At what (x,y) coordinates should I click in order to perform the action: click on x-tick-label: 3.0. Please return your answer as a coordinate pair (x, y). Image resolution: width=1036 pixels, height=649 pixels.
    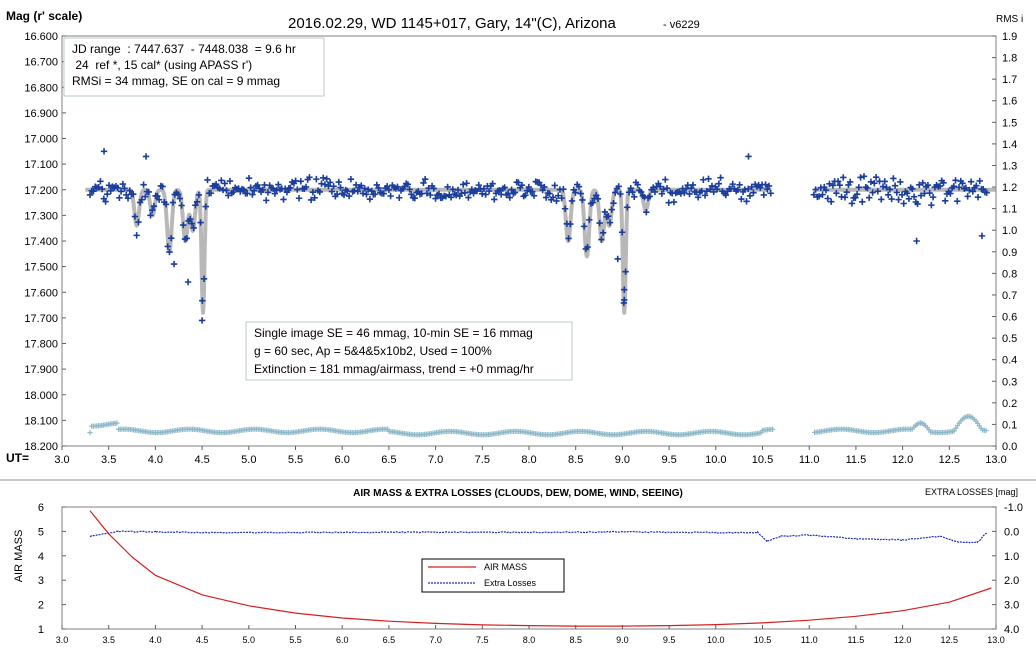
    Looking at the image, I should click on (61, 460).